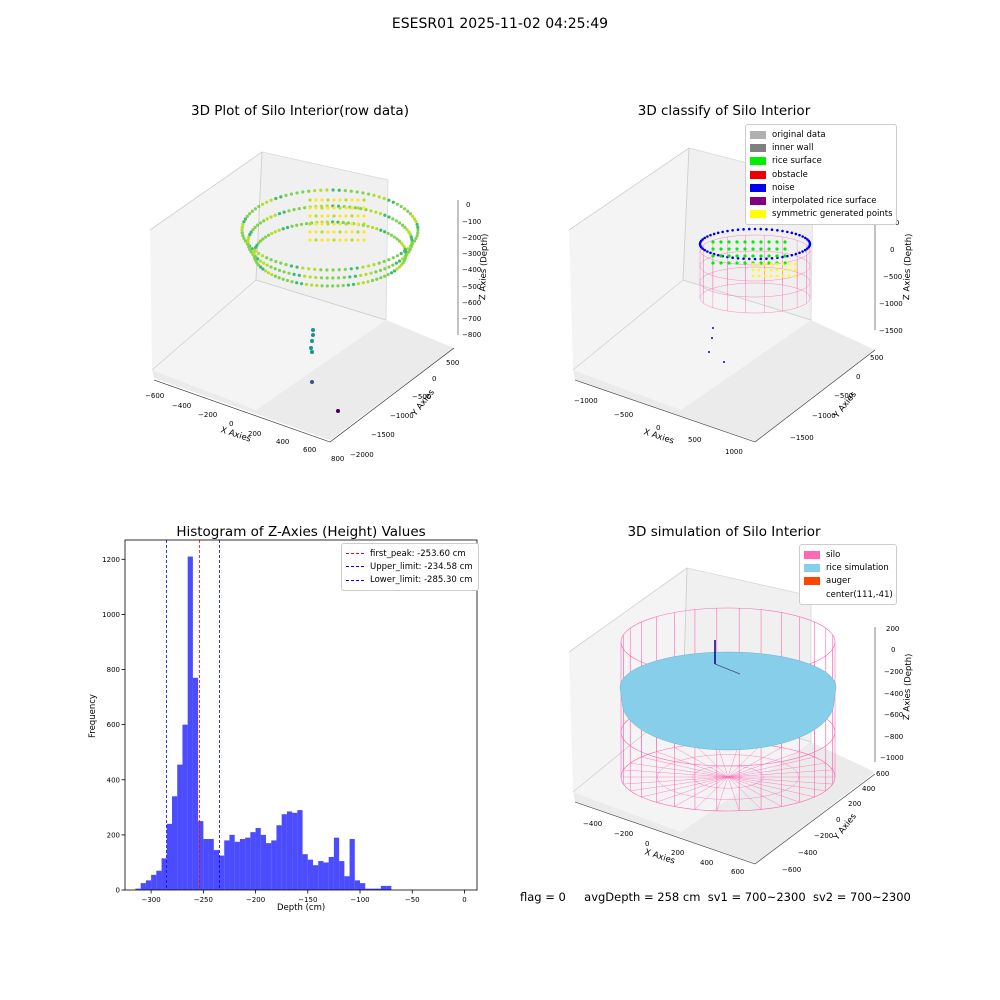  Describe the element at coordinates (586, 401) in the screenshot. I see `classify-x-tick-0: −1000` at that location.